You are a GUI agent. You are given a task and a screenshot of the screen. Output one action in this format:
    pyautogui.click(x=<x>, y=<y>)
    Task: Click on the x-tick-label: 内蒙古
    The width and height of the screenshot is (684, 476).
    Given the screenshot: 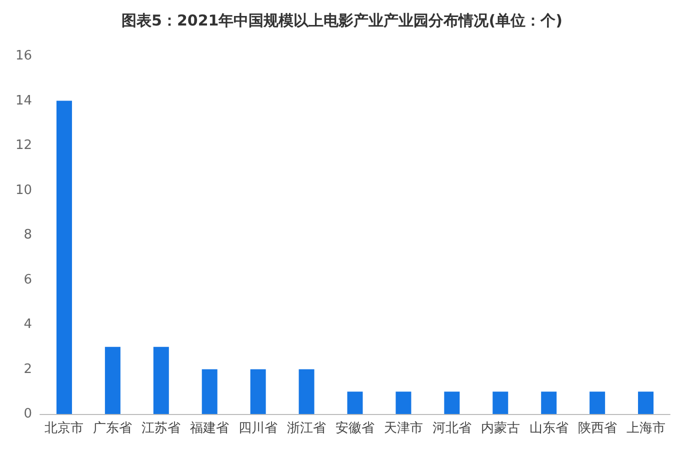 What is the action you would take?
    pyautogui.click(x=500, y=428)
    